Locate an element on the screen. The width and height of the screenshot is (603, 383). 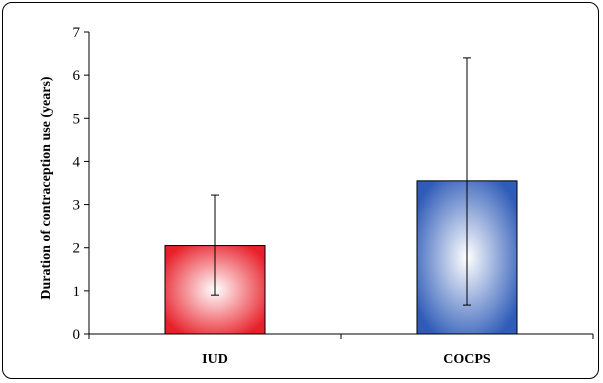
x-category-label: IUD is located at coordinates (215, 359).